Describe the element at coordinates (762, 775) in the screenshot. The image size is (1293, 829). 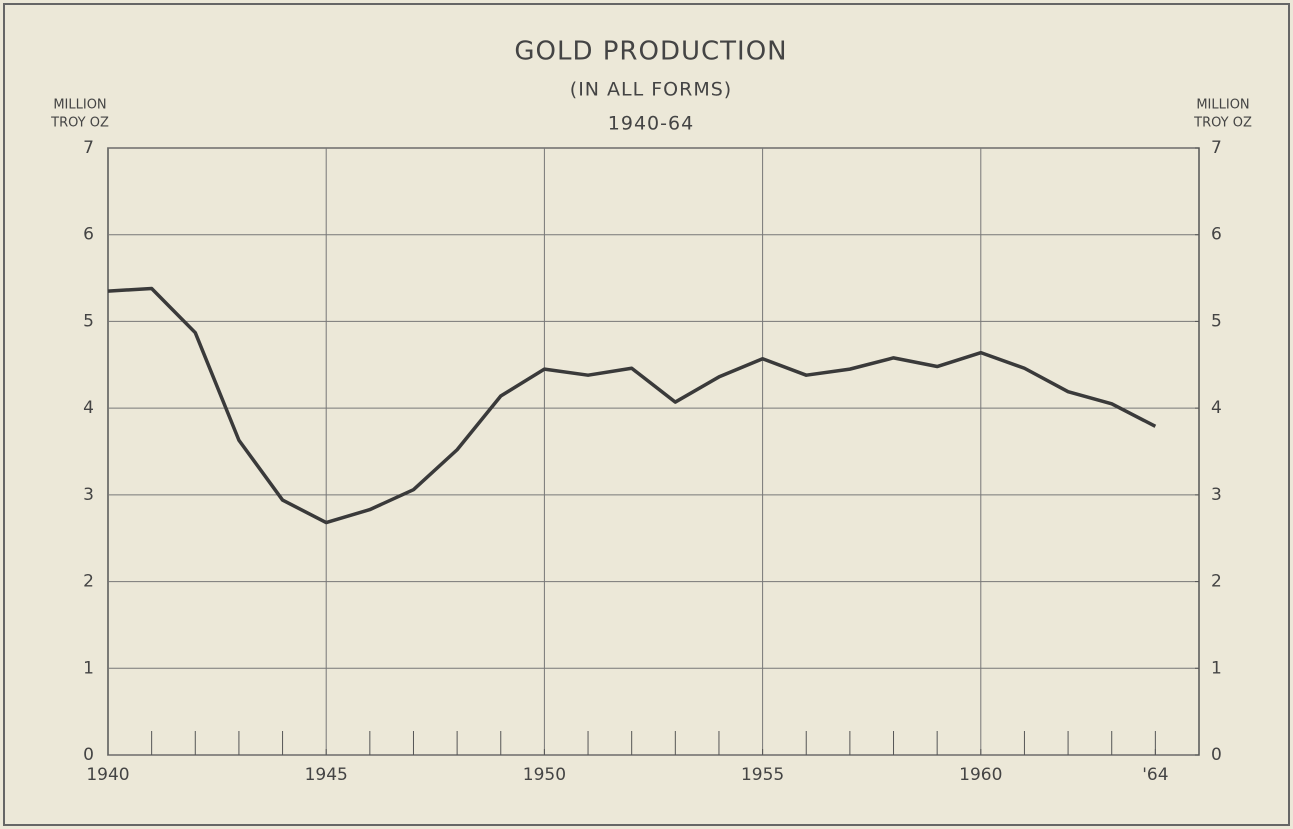
I see `x-tick-label: 1955` at that location.